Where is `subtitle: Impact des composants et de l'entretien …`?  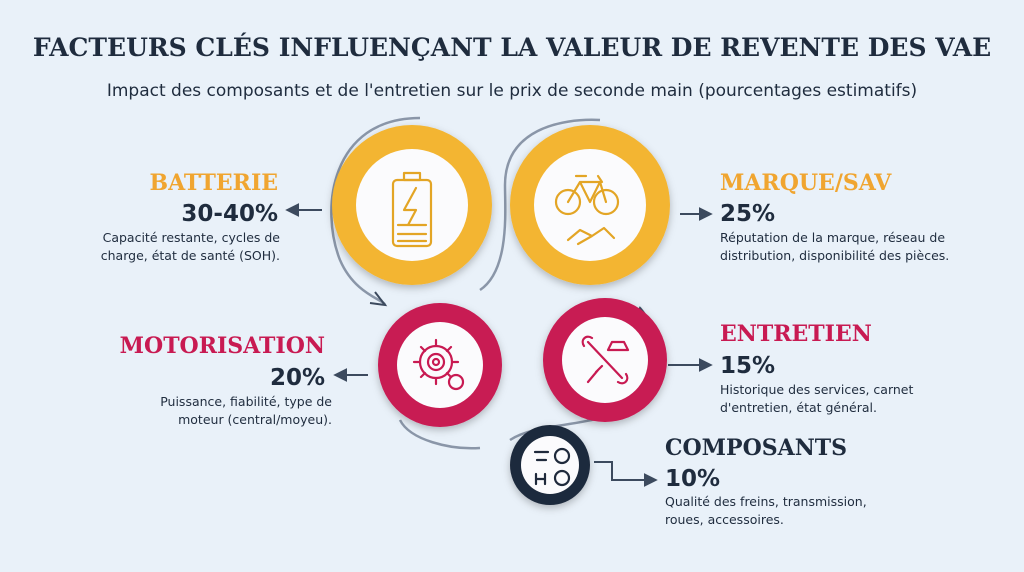
subtitle: Impact des composants et de l'entretien … is located at coordinates (512, 91).